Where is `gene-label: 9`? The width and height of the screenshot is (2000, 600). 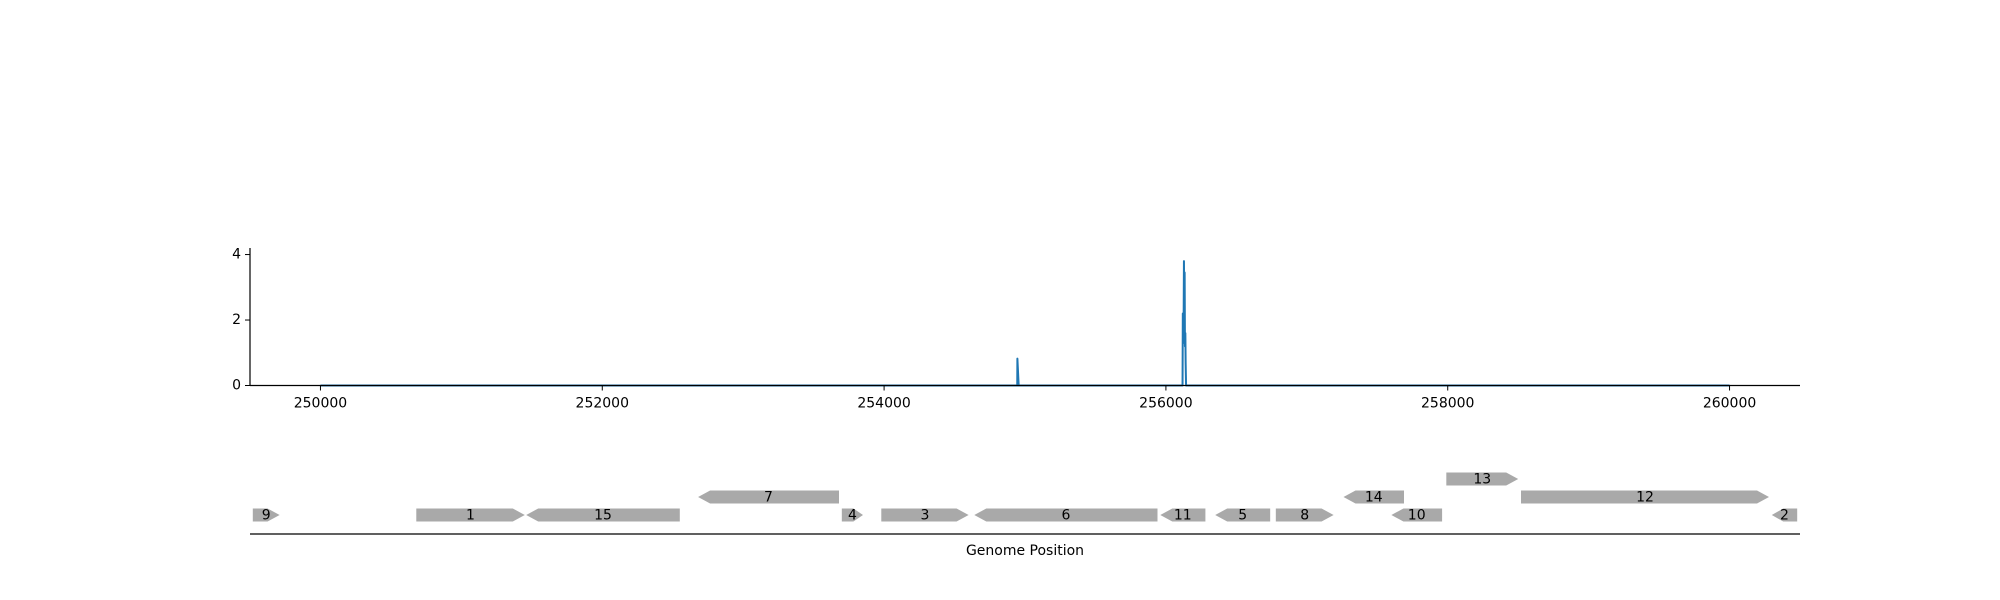
gene-label: 9 is located at coordinates (266, 516).